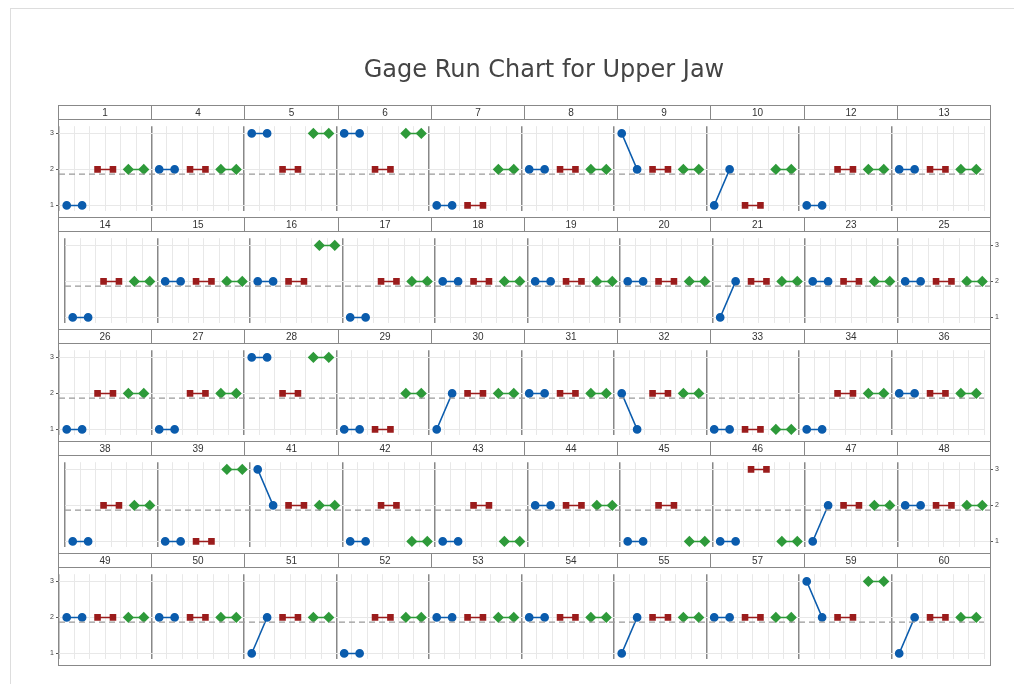 The height and width of the screenshot is (686, 1024). Describe the element at coordinates (571, 112) in the screenshot. I see `text: 8` at that location.